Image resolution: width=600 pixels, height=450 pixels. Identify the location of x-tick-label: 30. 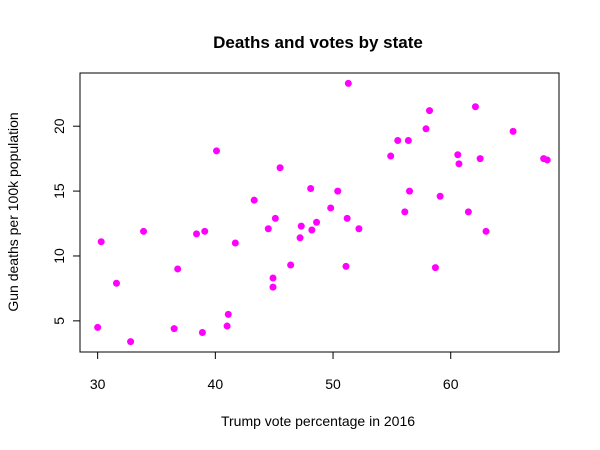
(98, 384).